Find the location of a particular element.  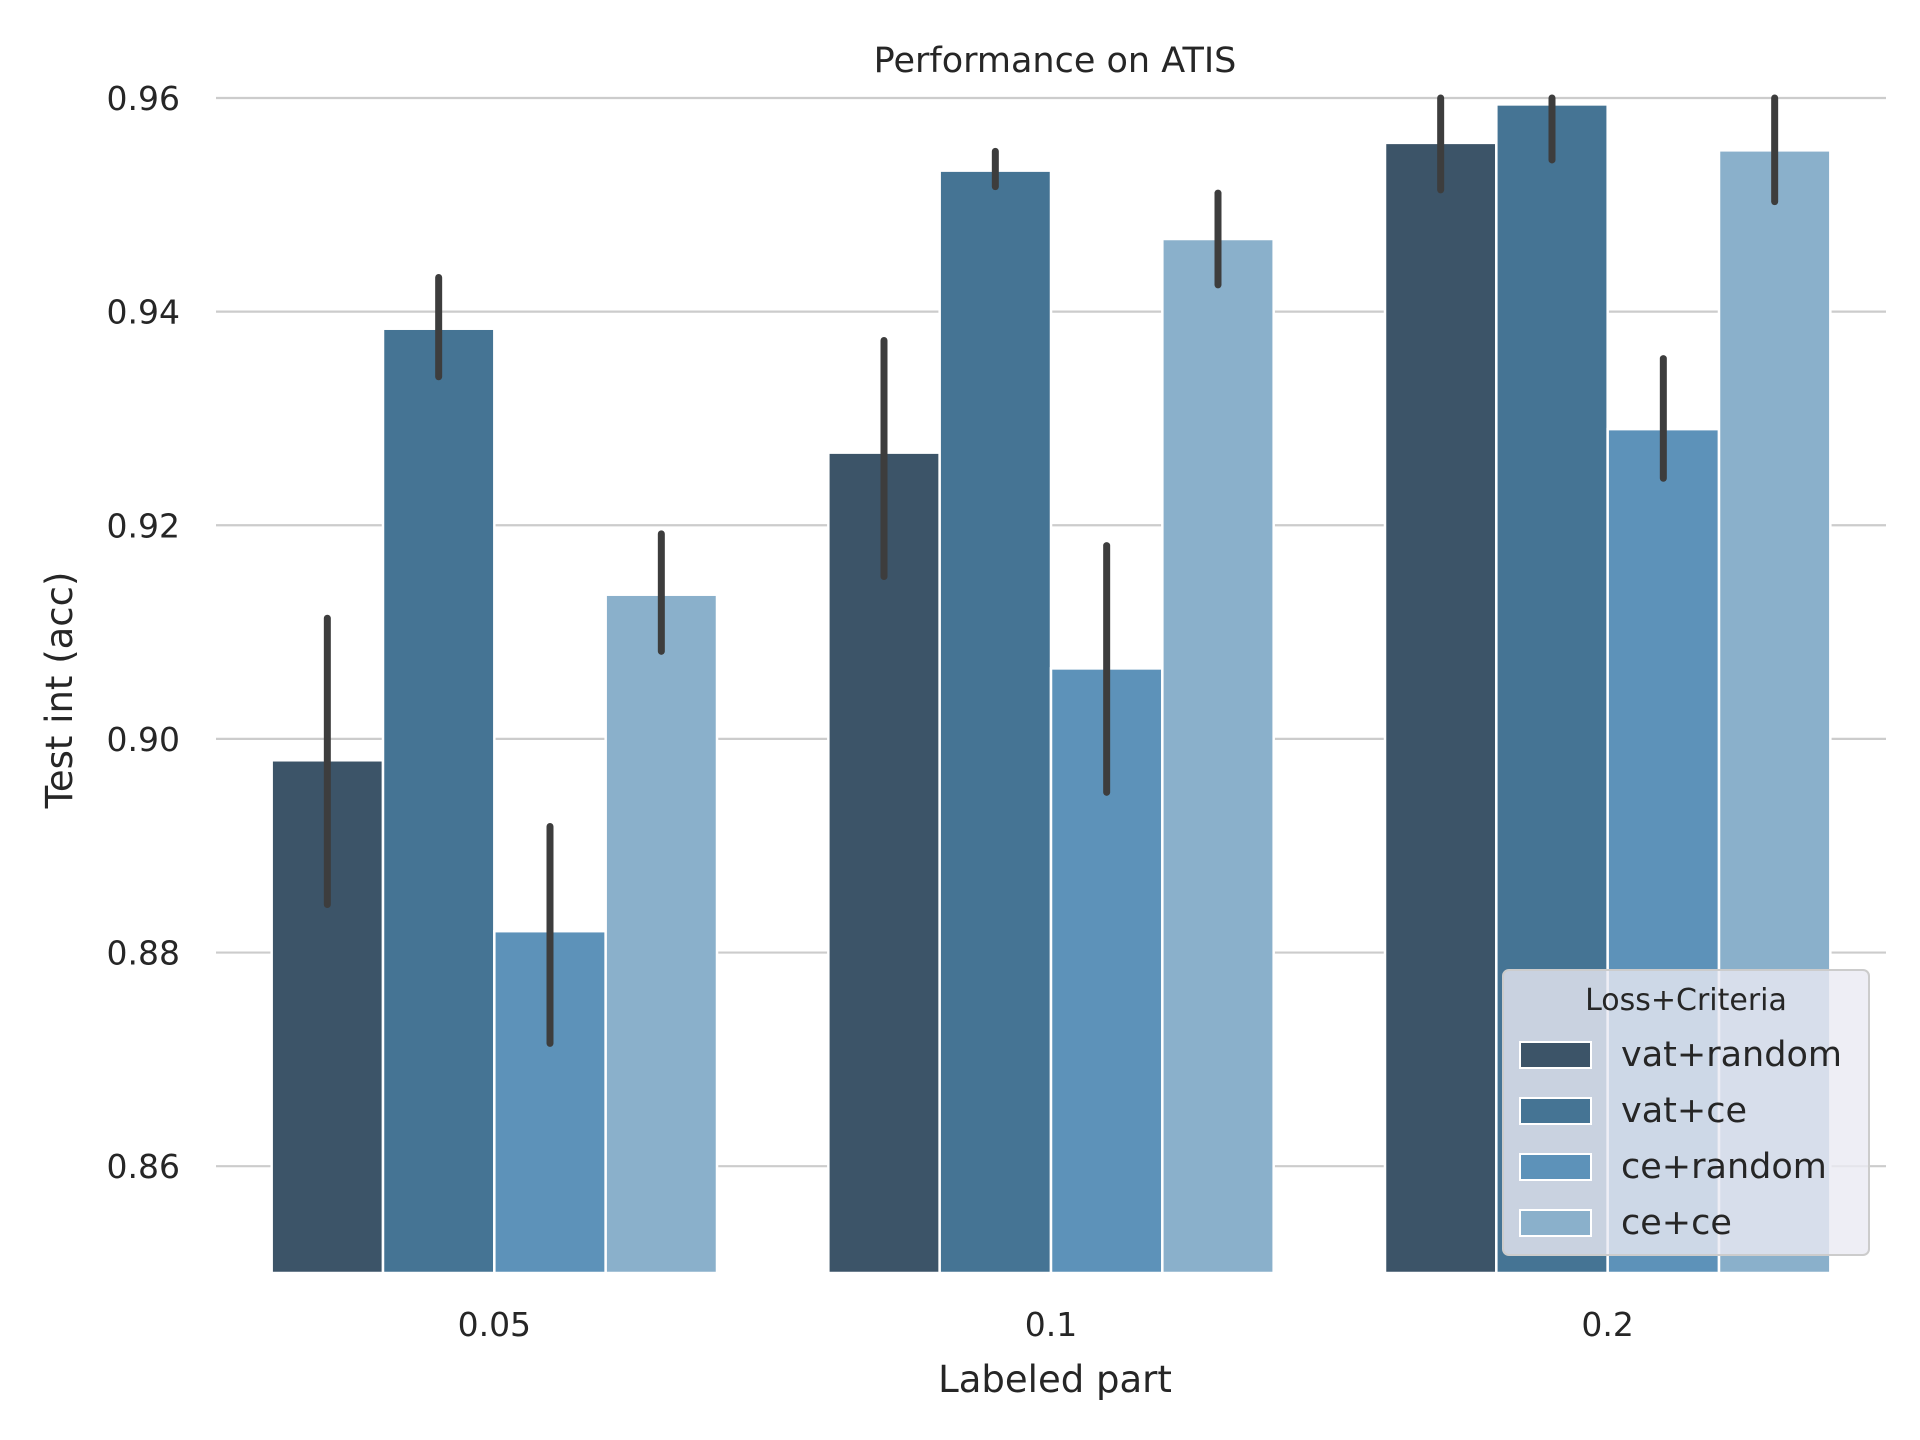

x-tick-label: 0.1 is located at coordinates (1051, 1324).